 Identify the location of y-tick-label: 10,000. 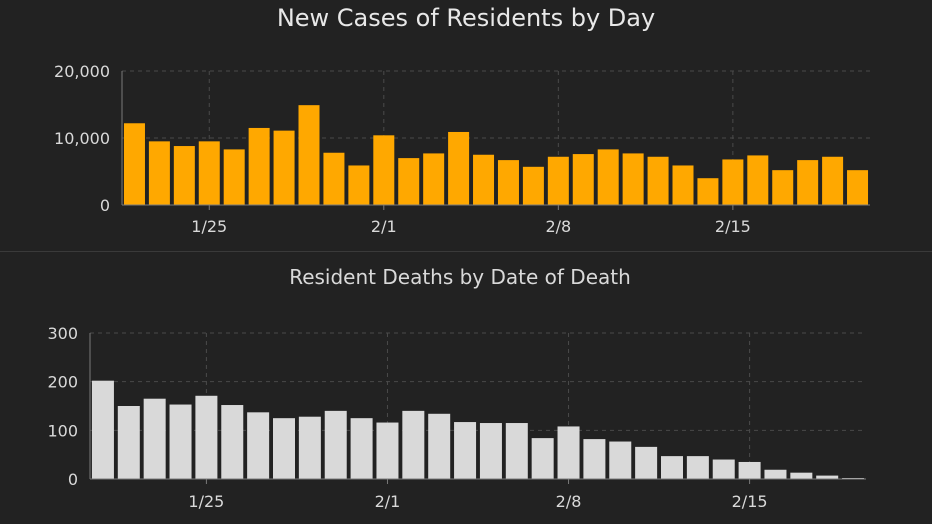
(82, 138).